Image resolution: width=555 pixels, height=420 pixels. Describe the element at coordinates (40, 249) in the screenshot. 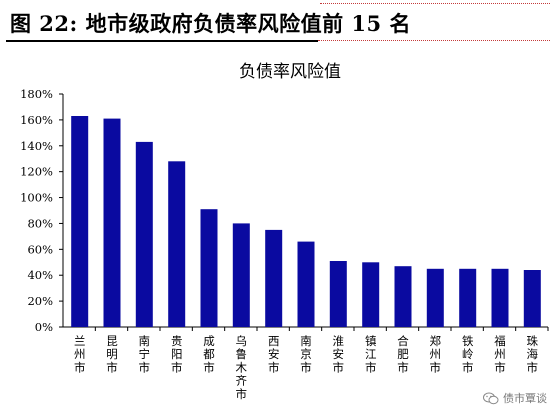

I see `y-tick-label: 60%` at that location.